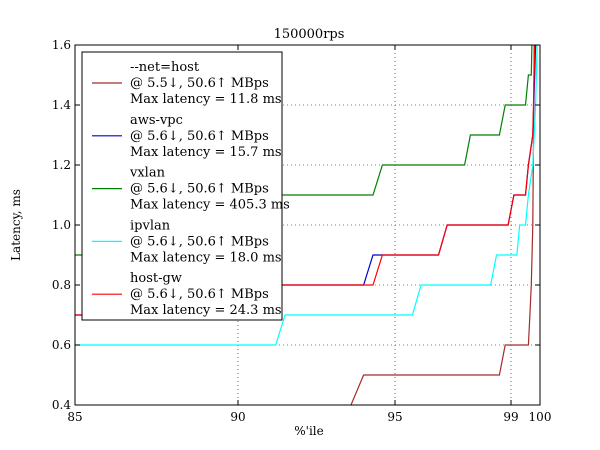  What do you see at coordinates (61, 105) in the screenshot?
I see `y-tick-label: 1.4` at bounding box center [61, 105].